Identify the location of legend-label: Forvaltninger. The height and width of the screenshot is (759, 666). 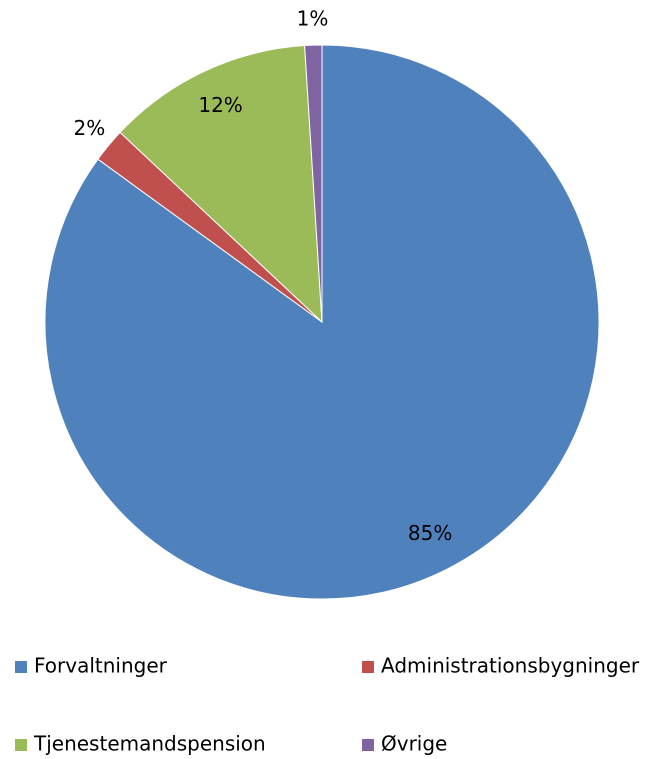
(101, 666).